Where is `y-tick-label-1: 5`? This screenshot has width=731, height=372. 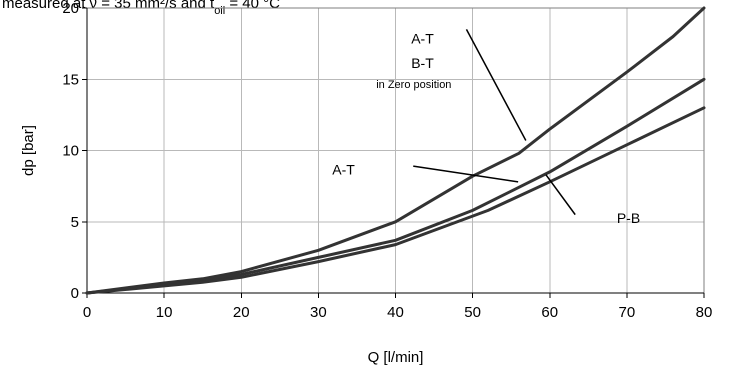 y-tick-label-1: 5 is located at coordinates (75, 222).